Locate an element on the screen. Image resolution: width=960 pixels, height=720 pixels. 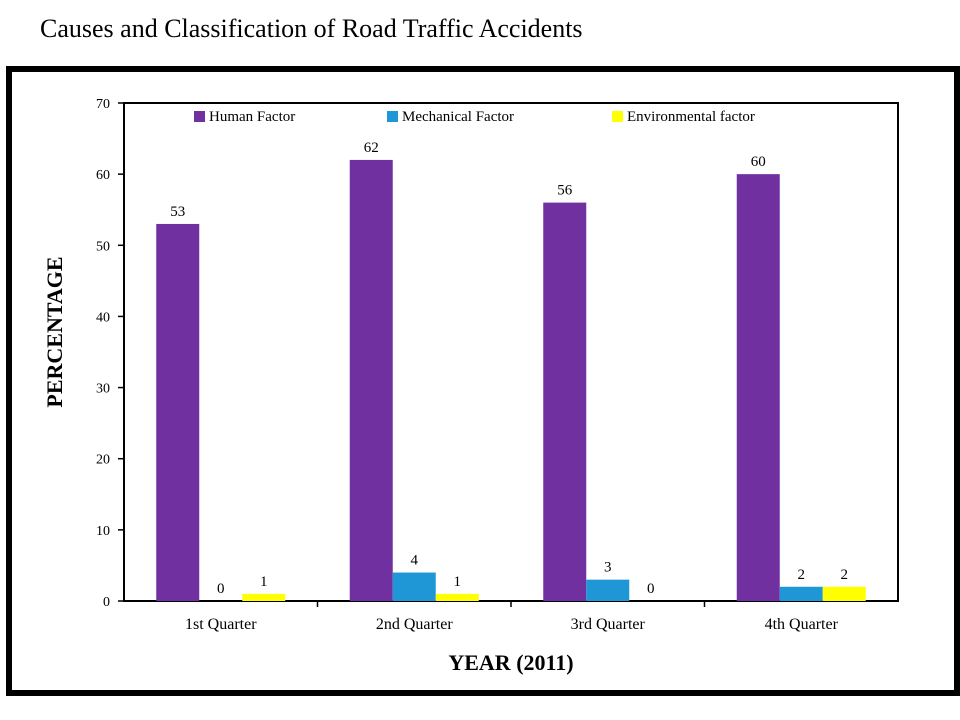
y-axis-title: PERCENTAGE is located at coordinates (54, 331).